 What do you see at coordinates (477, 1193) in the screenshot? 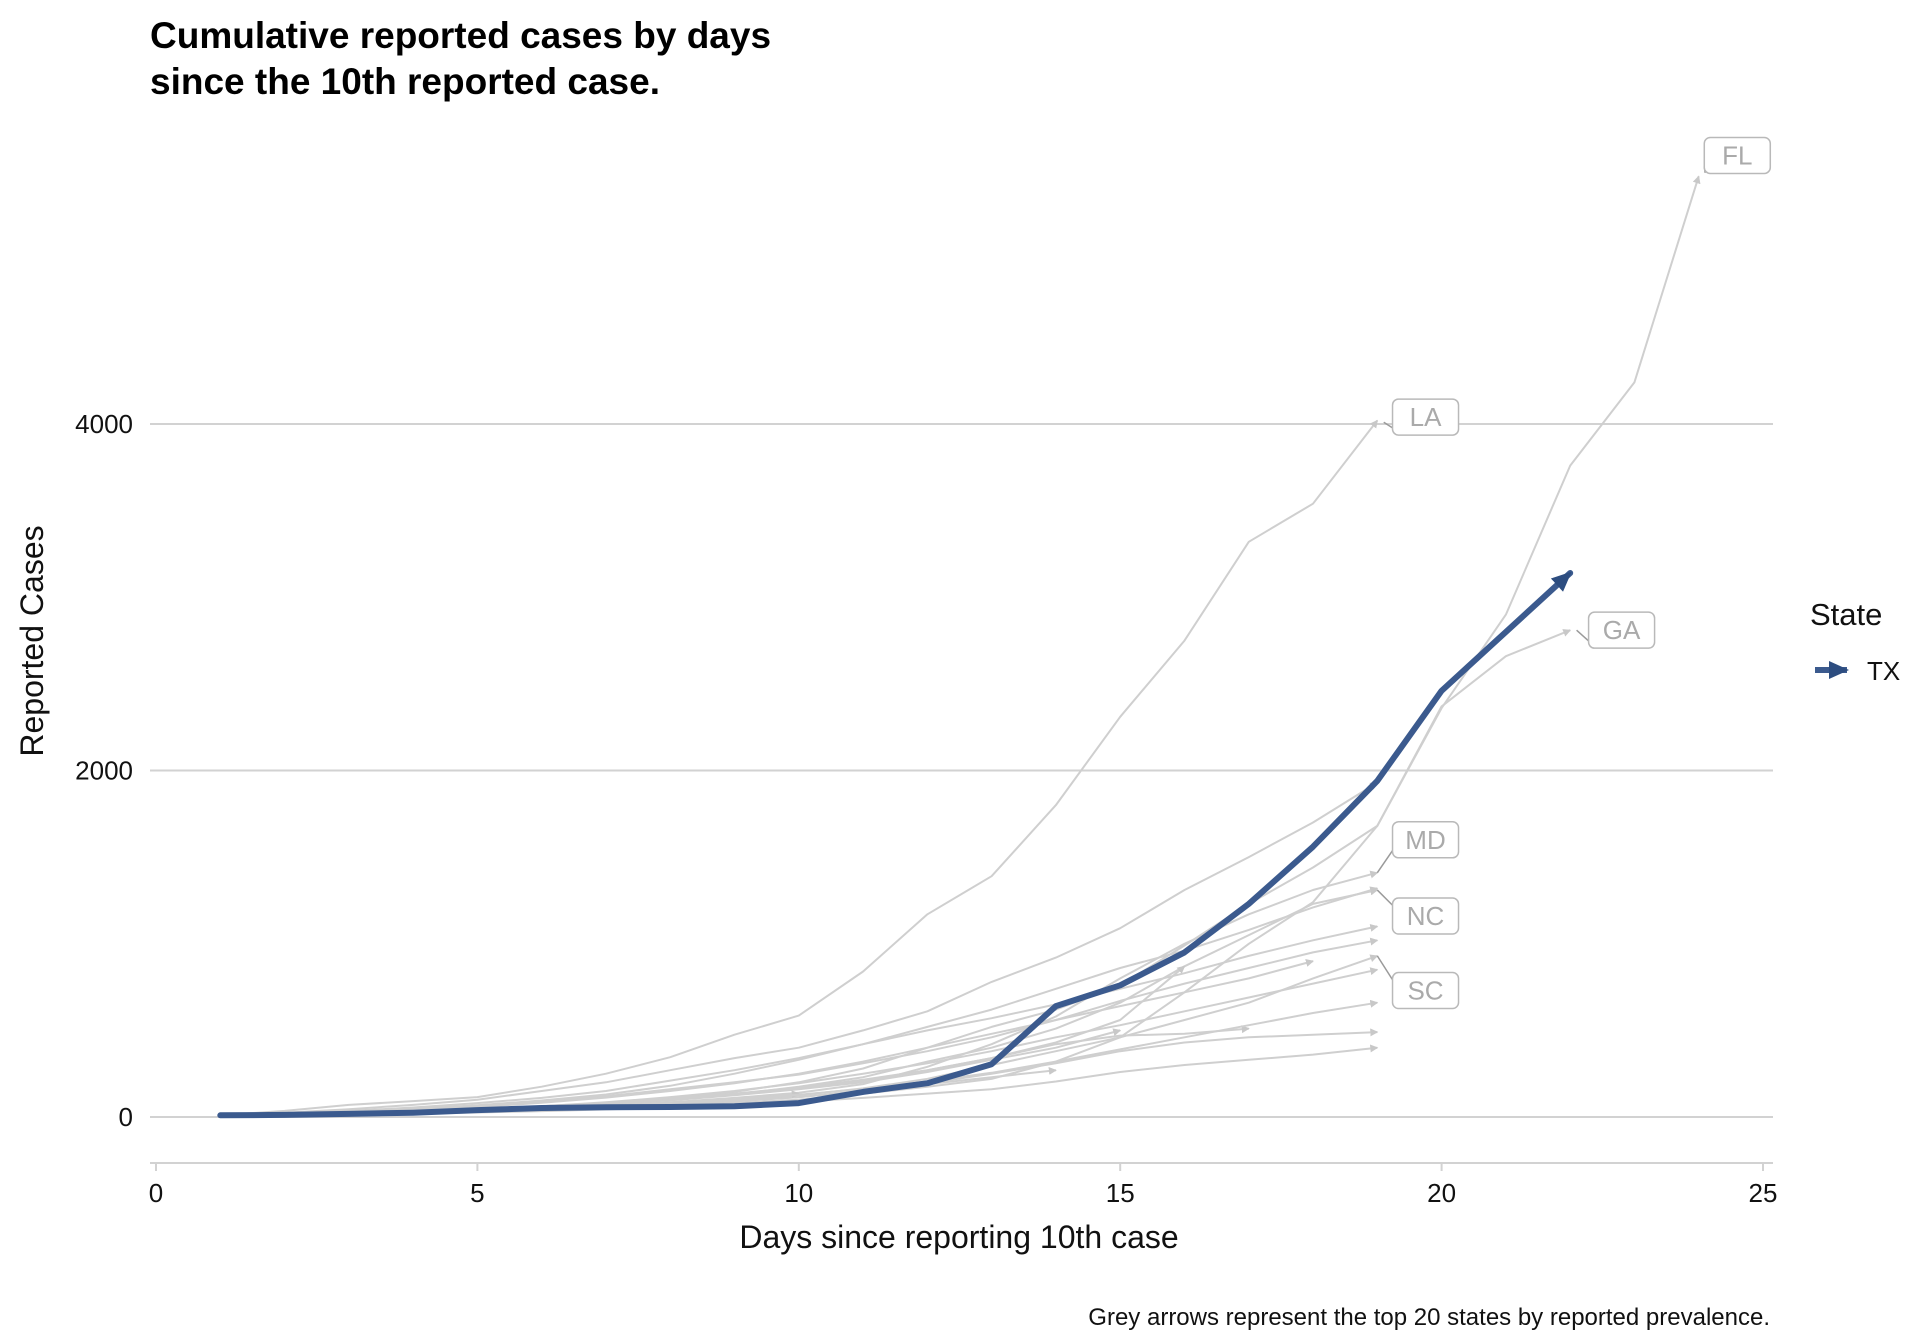
I see `x-tick-label: 5` at bounding box center [477, 1193].